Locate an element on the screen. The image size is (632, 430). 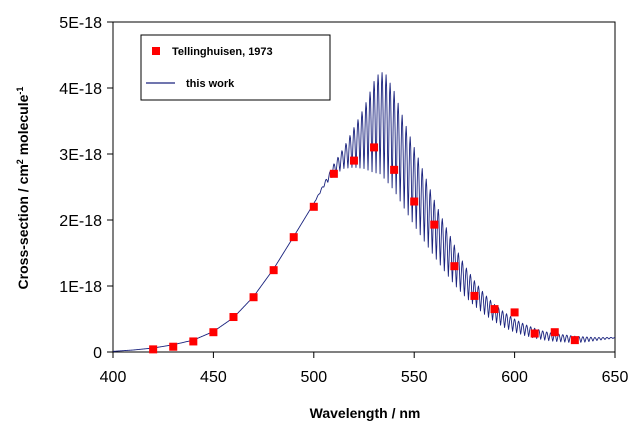
legend-label-tellinghuisen: Tellinghuisen, 1973 is located at coordinates (222, 52).